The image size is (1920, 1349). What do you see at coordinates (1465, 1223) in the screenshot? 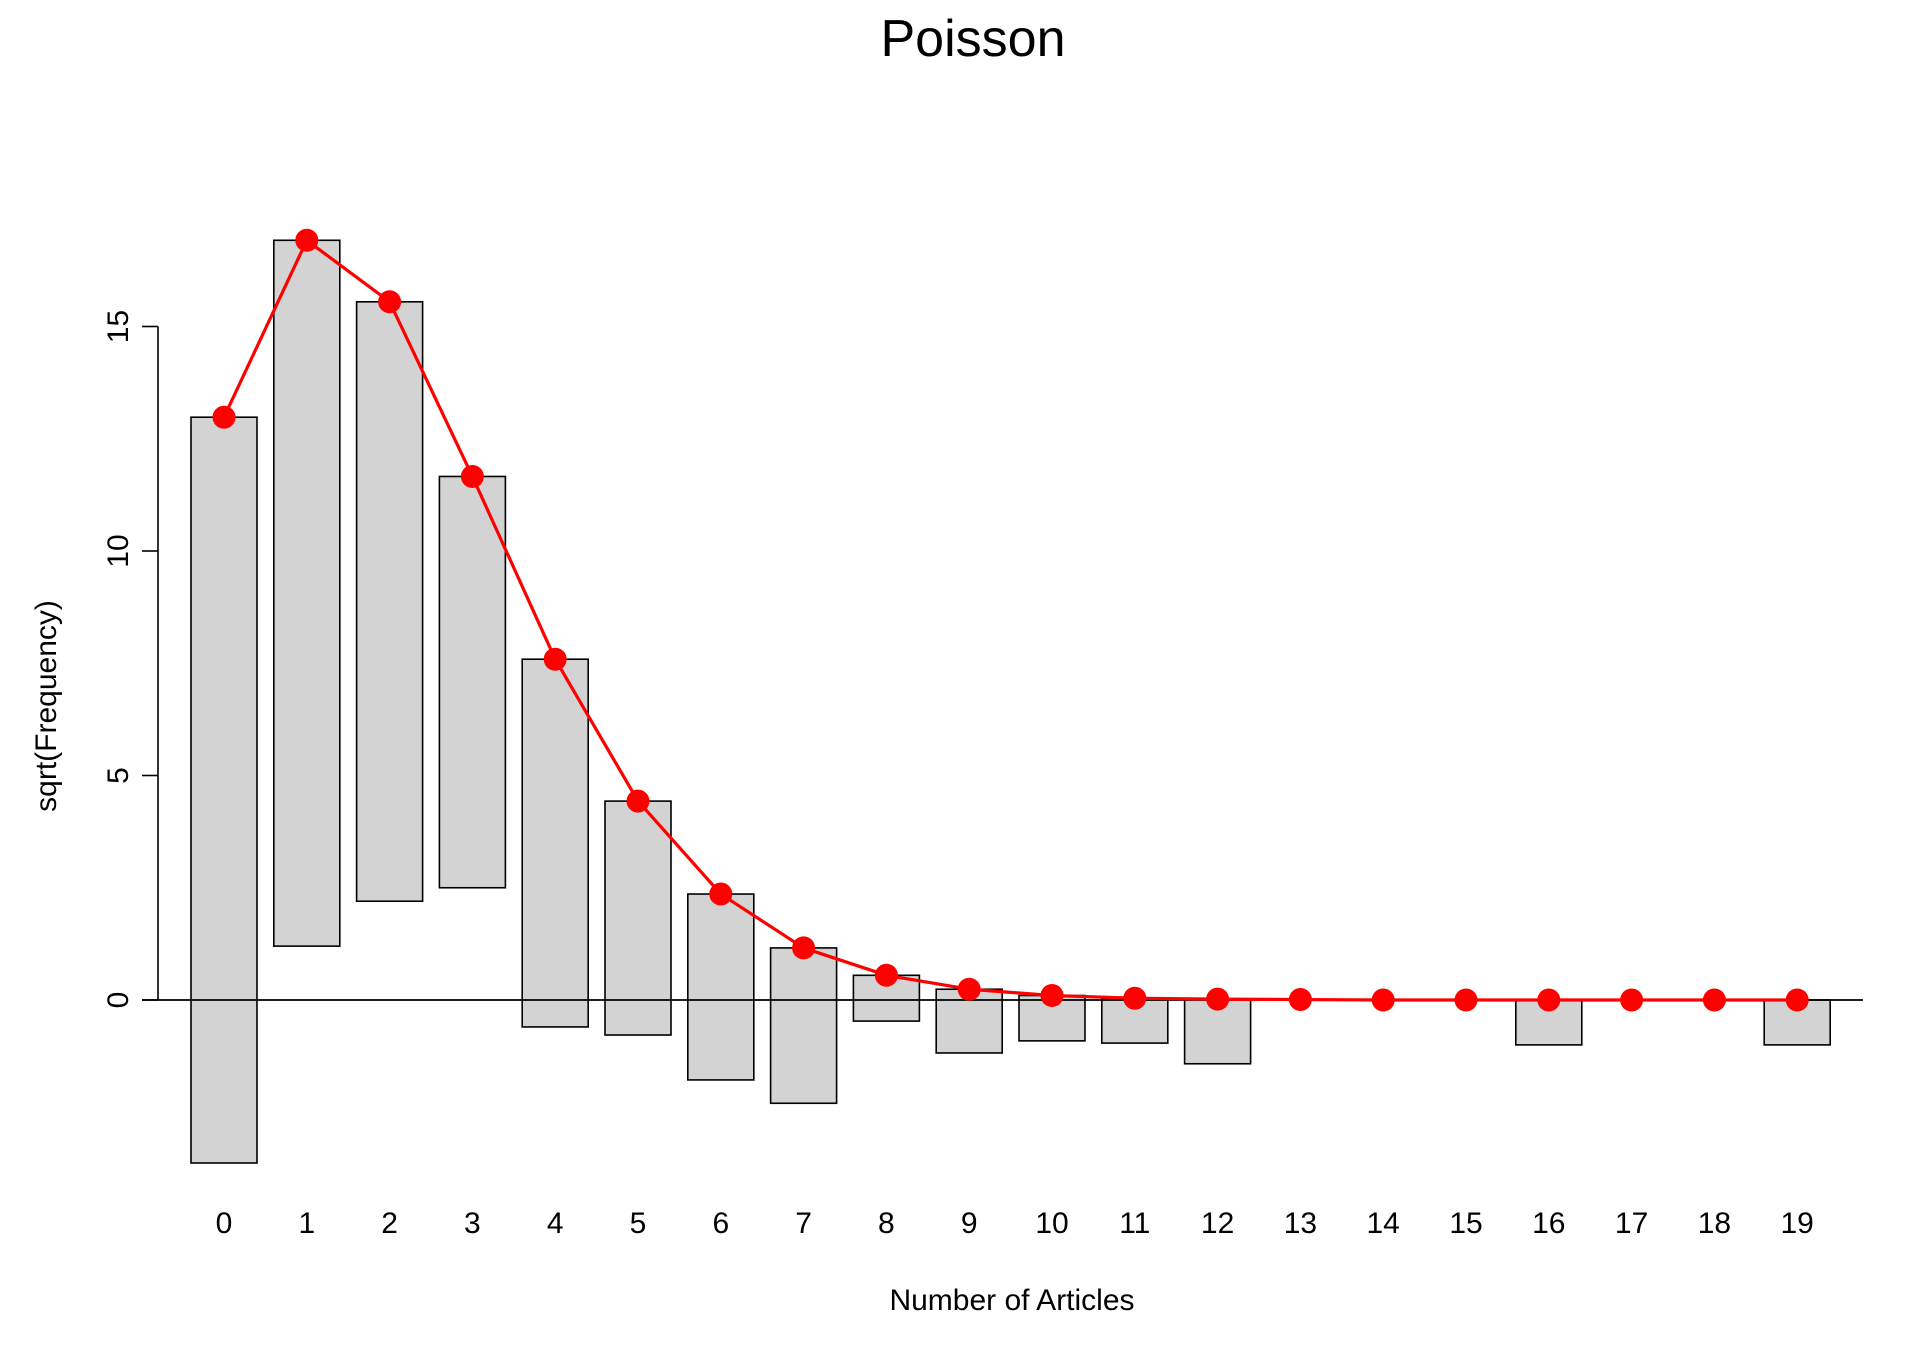
I see `x-tick-label-15: 15` at bounding box center [1465, 1223].